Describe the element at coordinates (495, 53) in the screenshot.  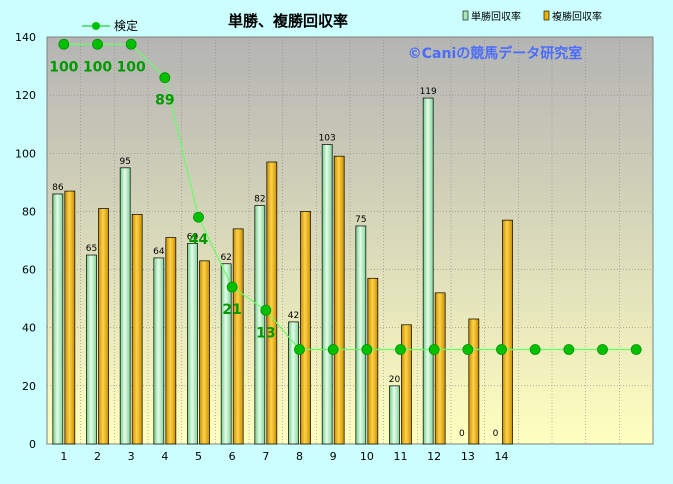
I see `watermark-text: ©Caniの競馬データ研究室` at that location.